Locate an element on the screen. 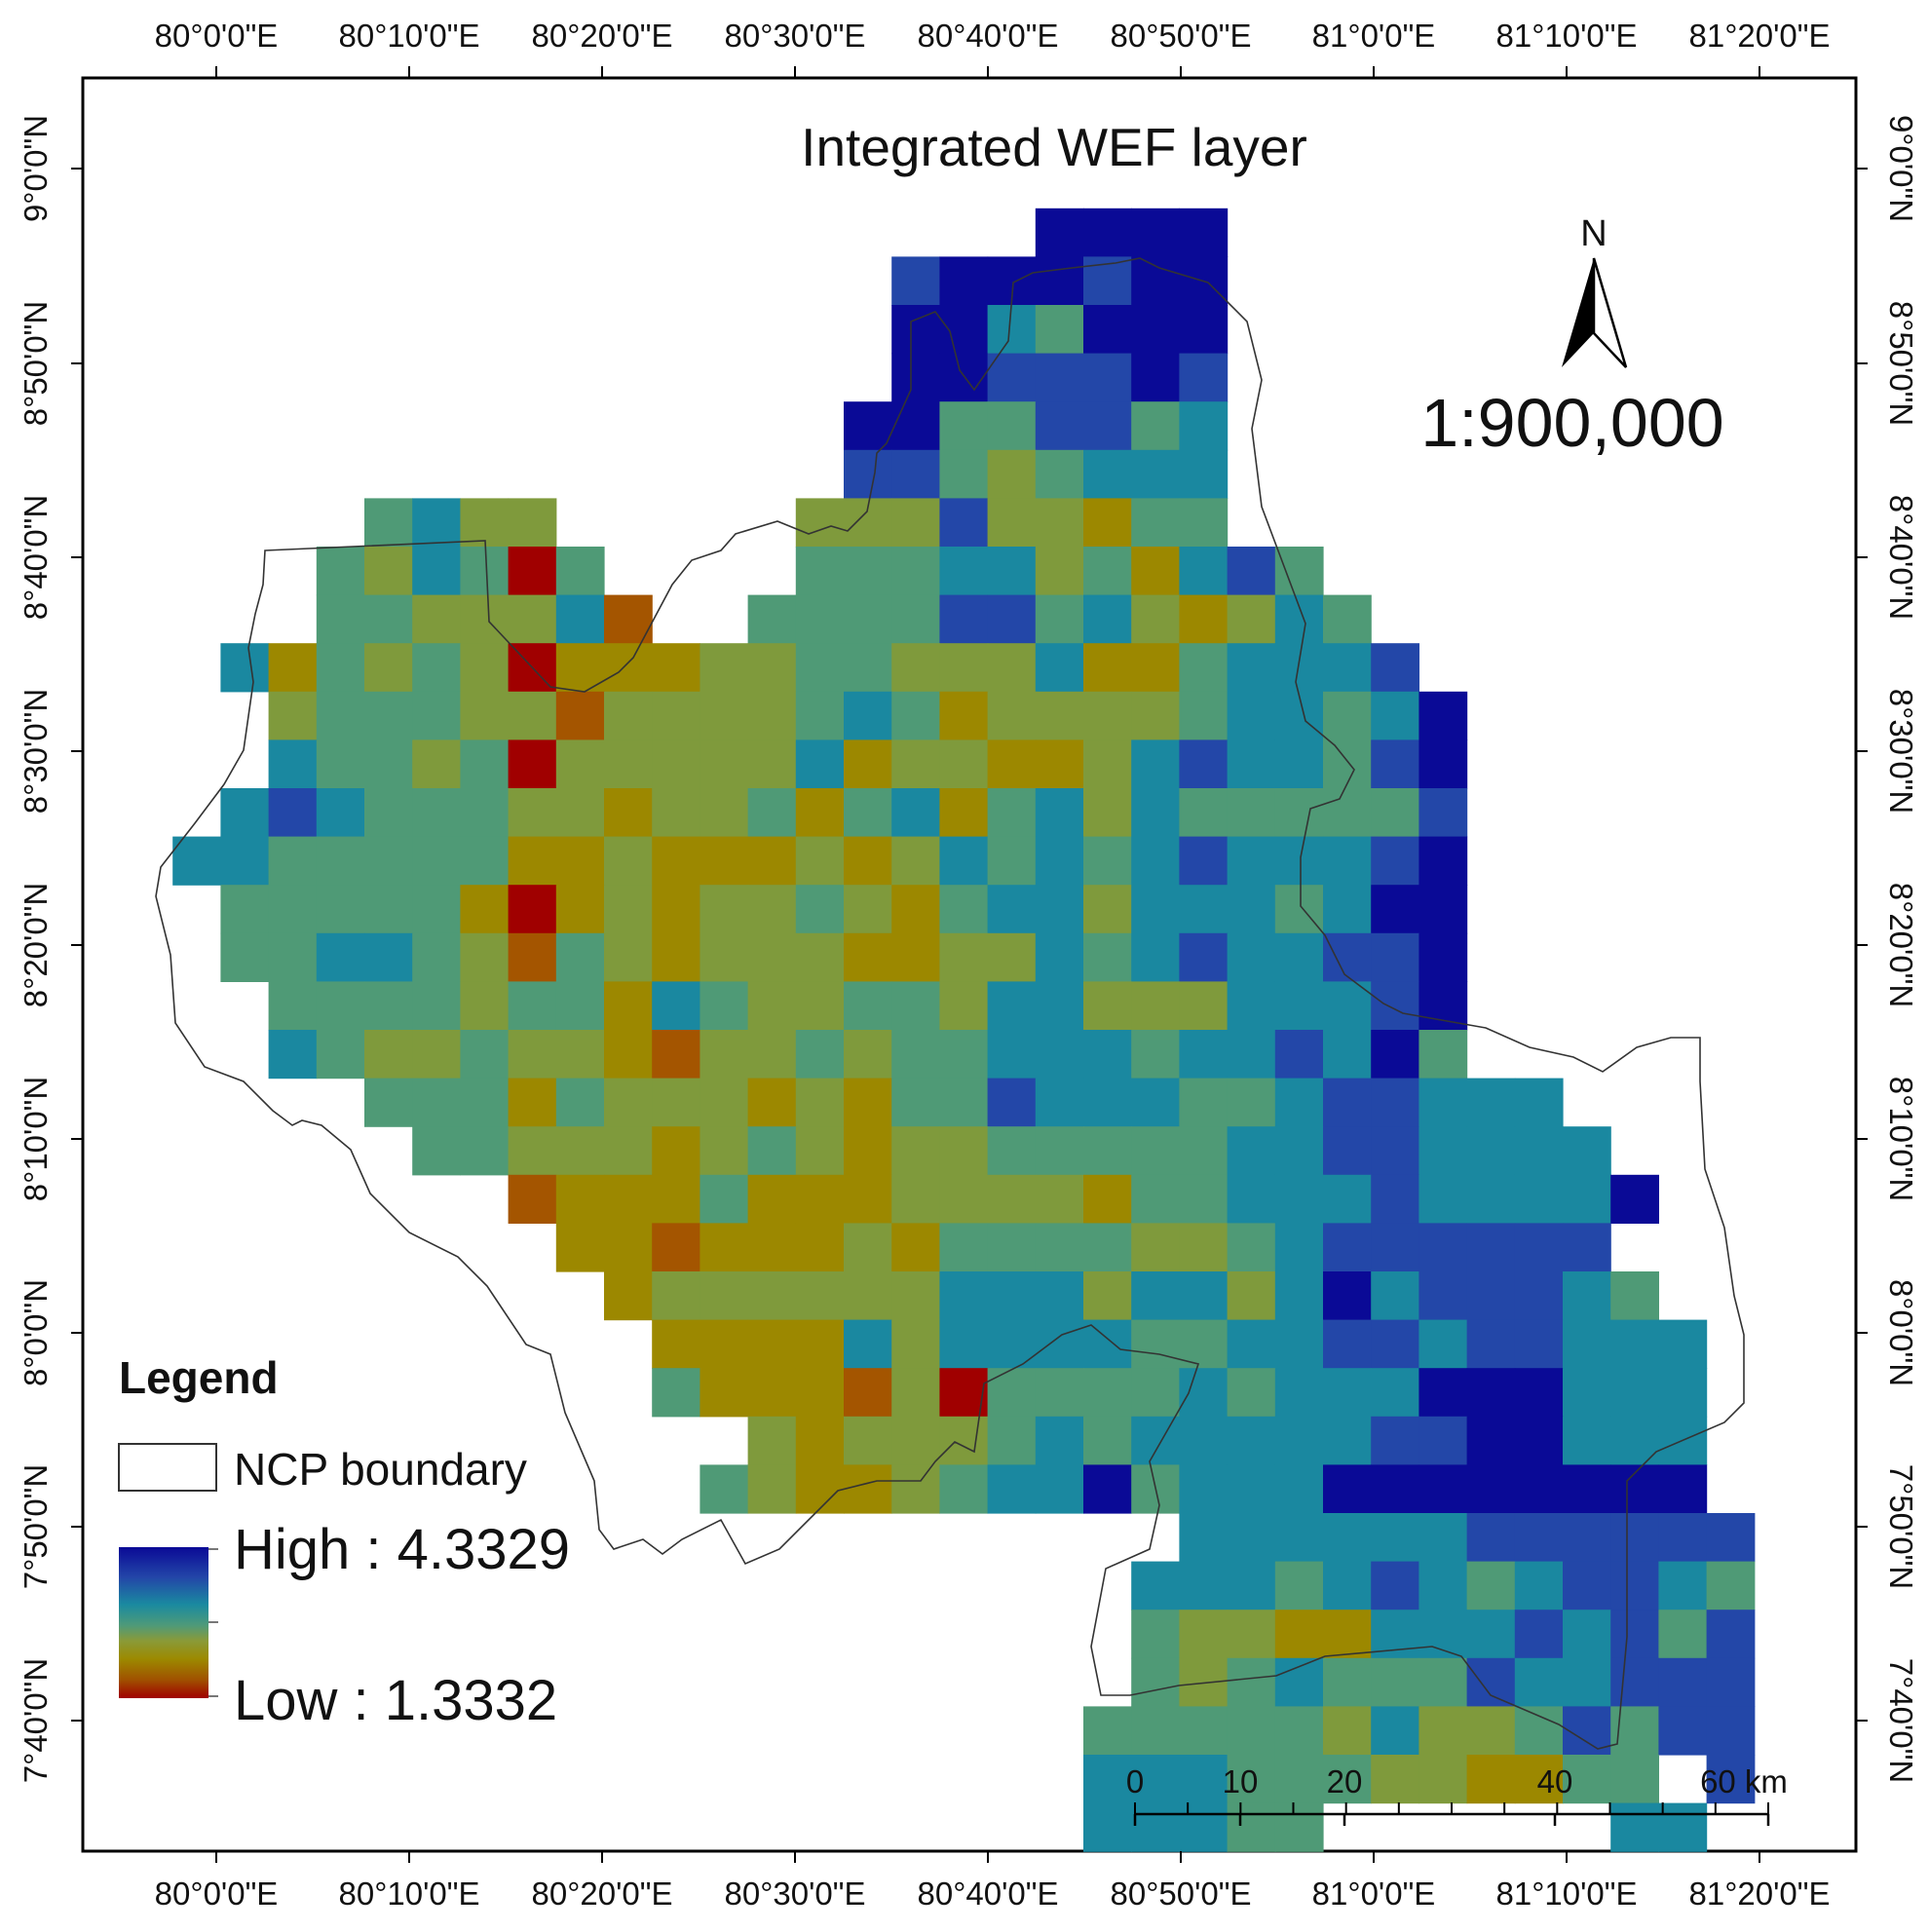 Image resolution: width=1929 pixels, height=1932 pixels. lat-label-right: 9°0'0"N is located at coordinates (1901, 168).